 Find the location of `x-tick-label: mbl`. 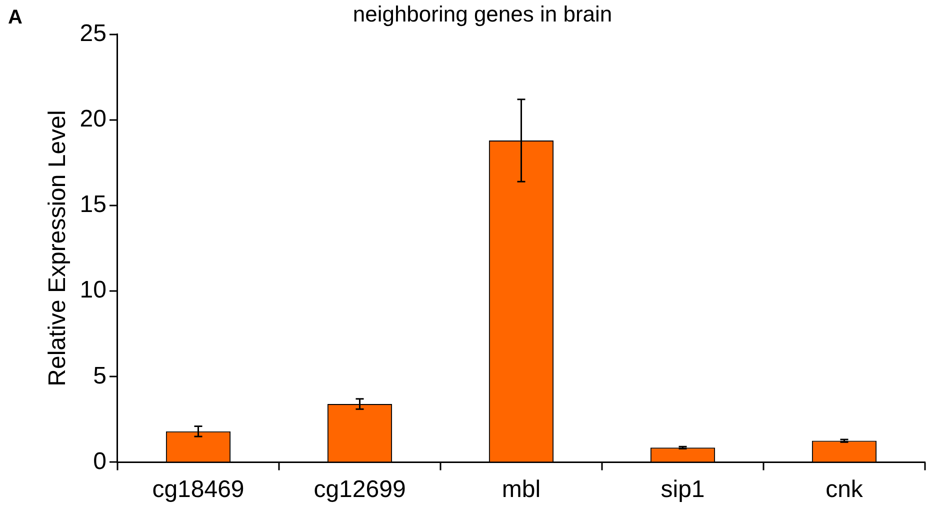

x-tick-label: mbl is located at coordinates (521, 490).